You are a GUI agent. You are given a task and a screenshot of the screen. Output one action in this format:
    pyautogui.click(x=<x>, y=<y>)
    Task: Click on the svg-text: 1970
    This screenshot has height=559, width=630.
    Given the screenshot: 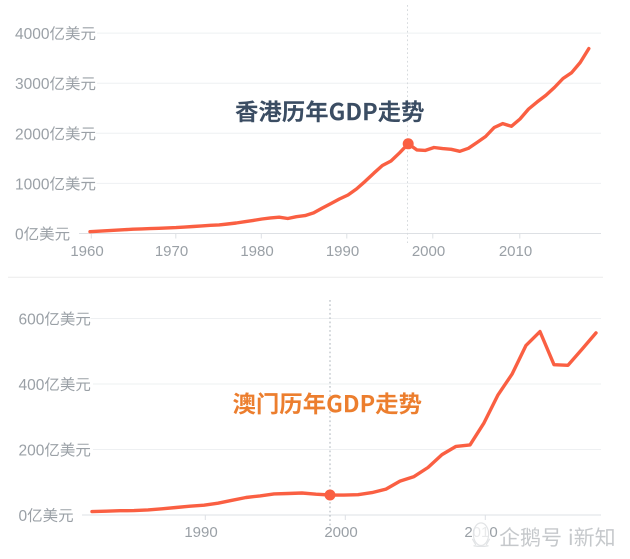 What is the action you would take?
    pyautogui.click(x=171, y=251)
    